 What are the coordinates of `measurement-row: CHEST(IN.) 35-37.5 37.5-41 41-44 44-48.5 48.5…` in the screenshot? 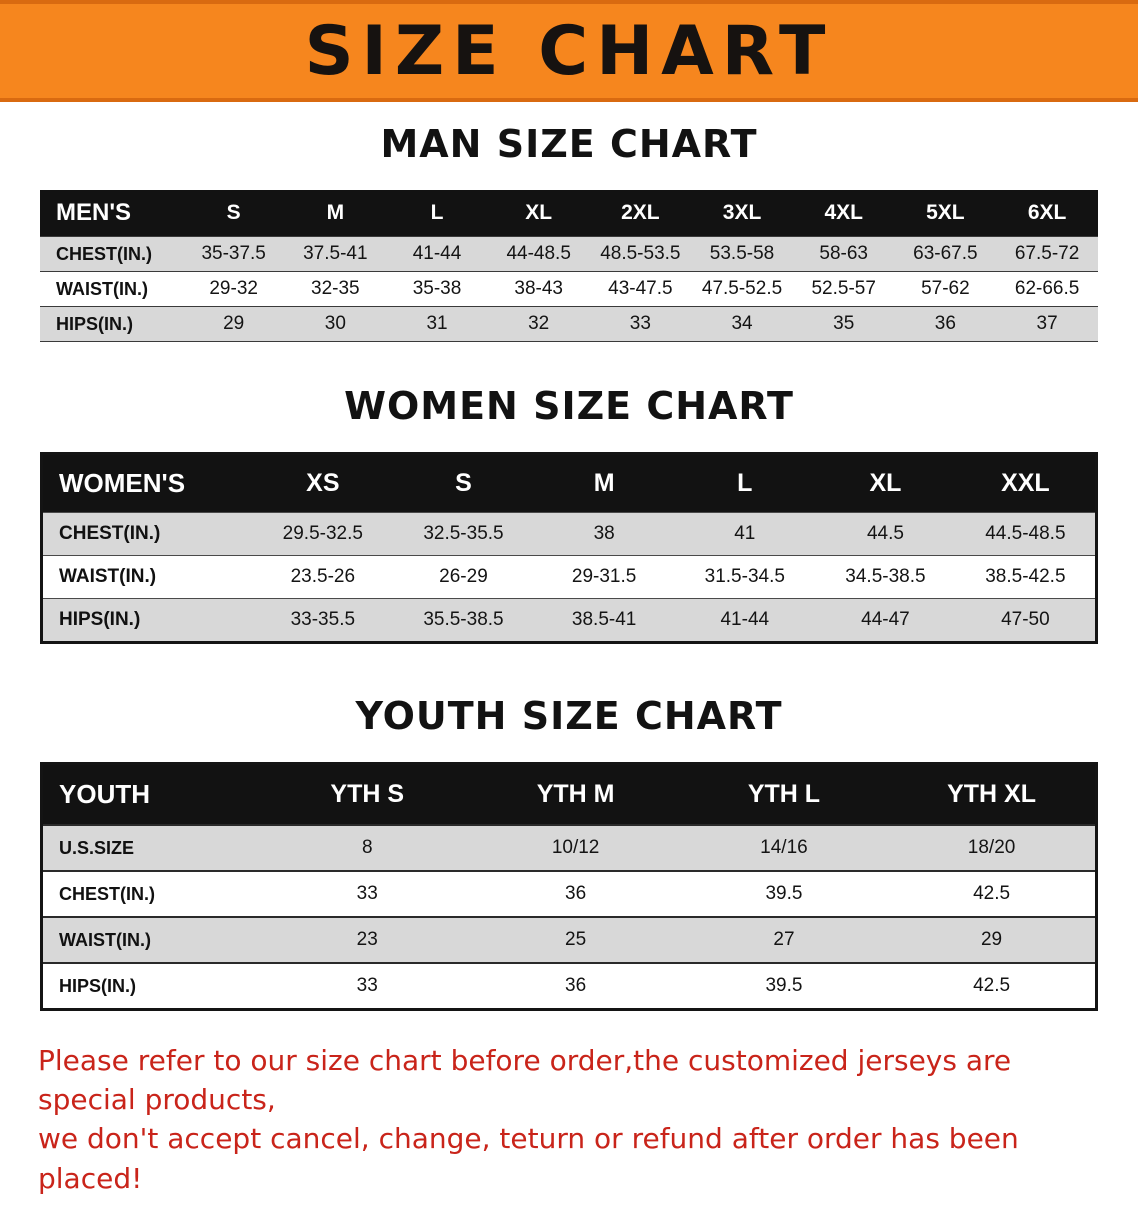 It's located at (569, 254).